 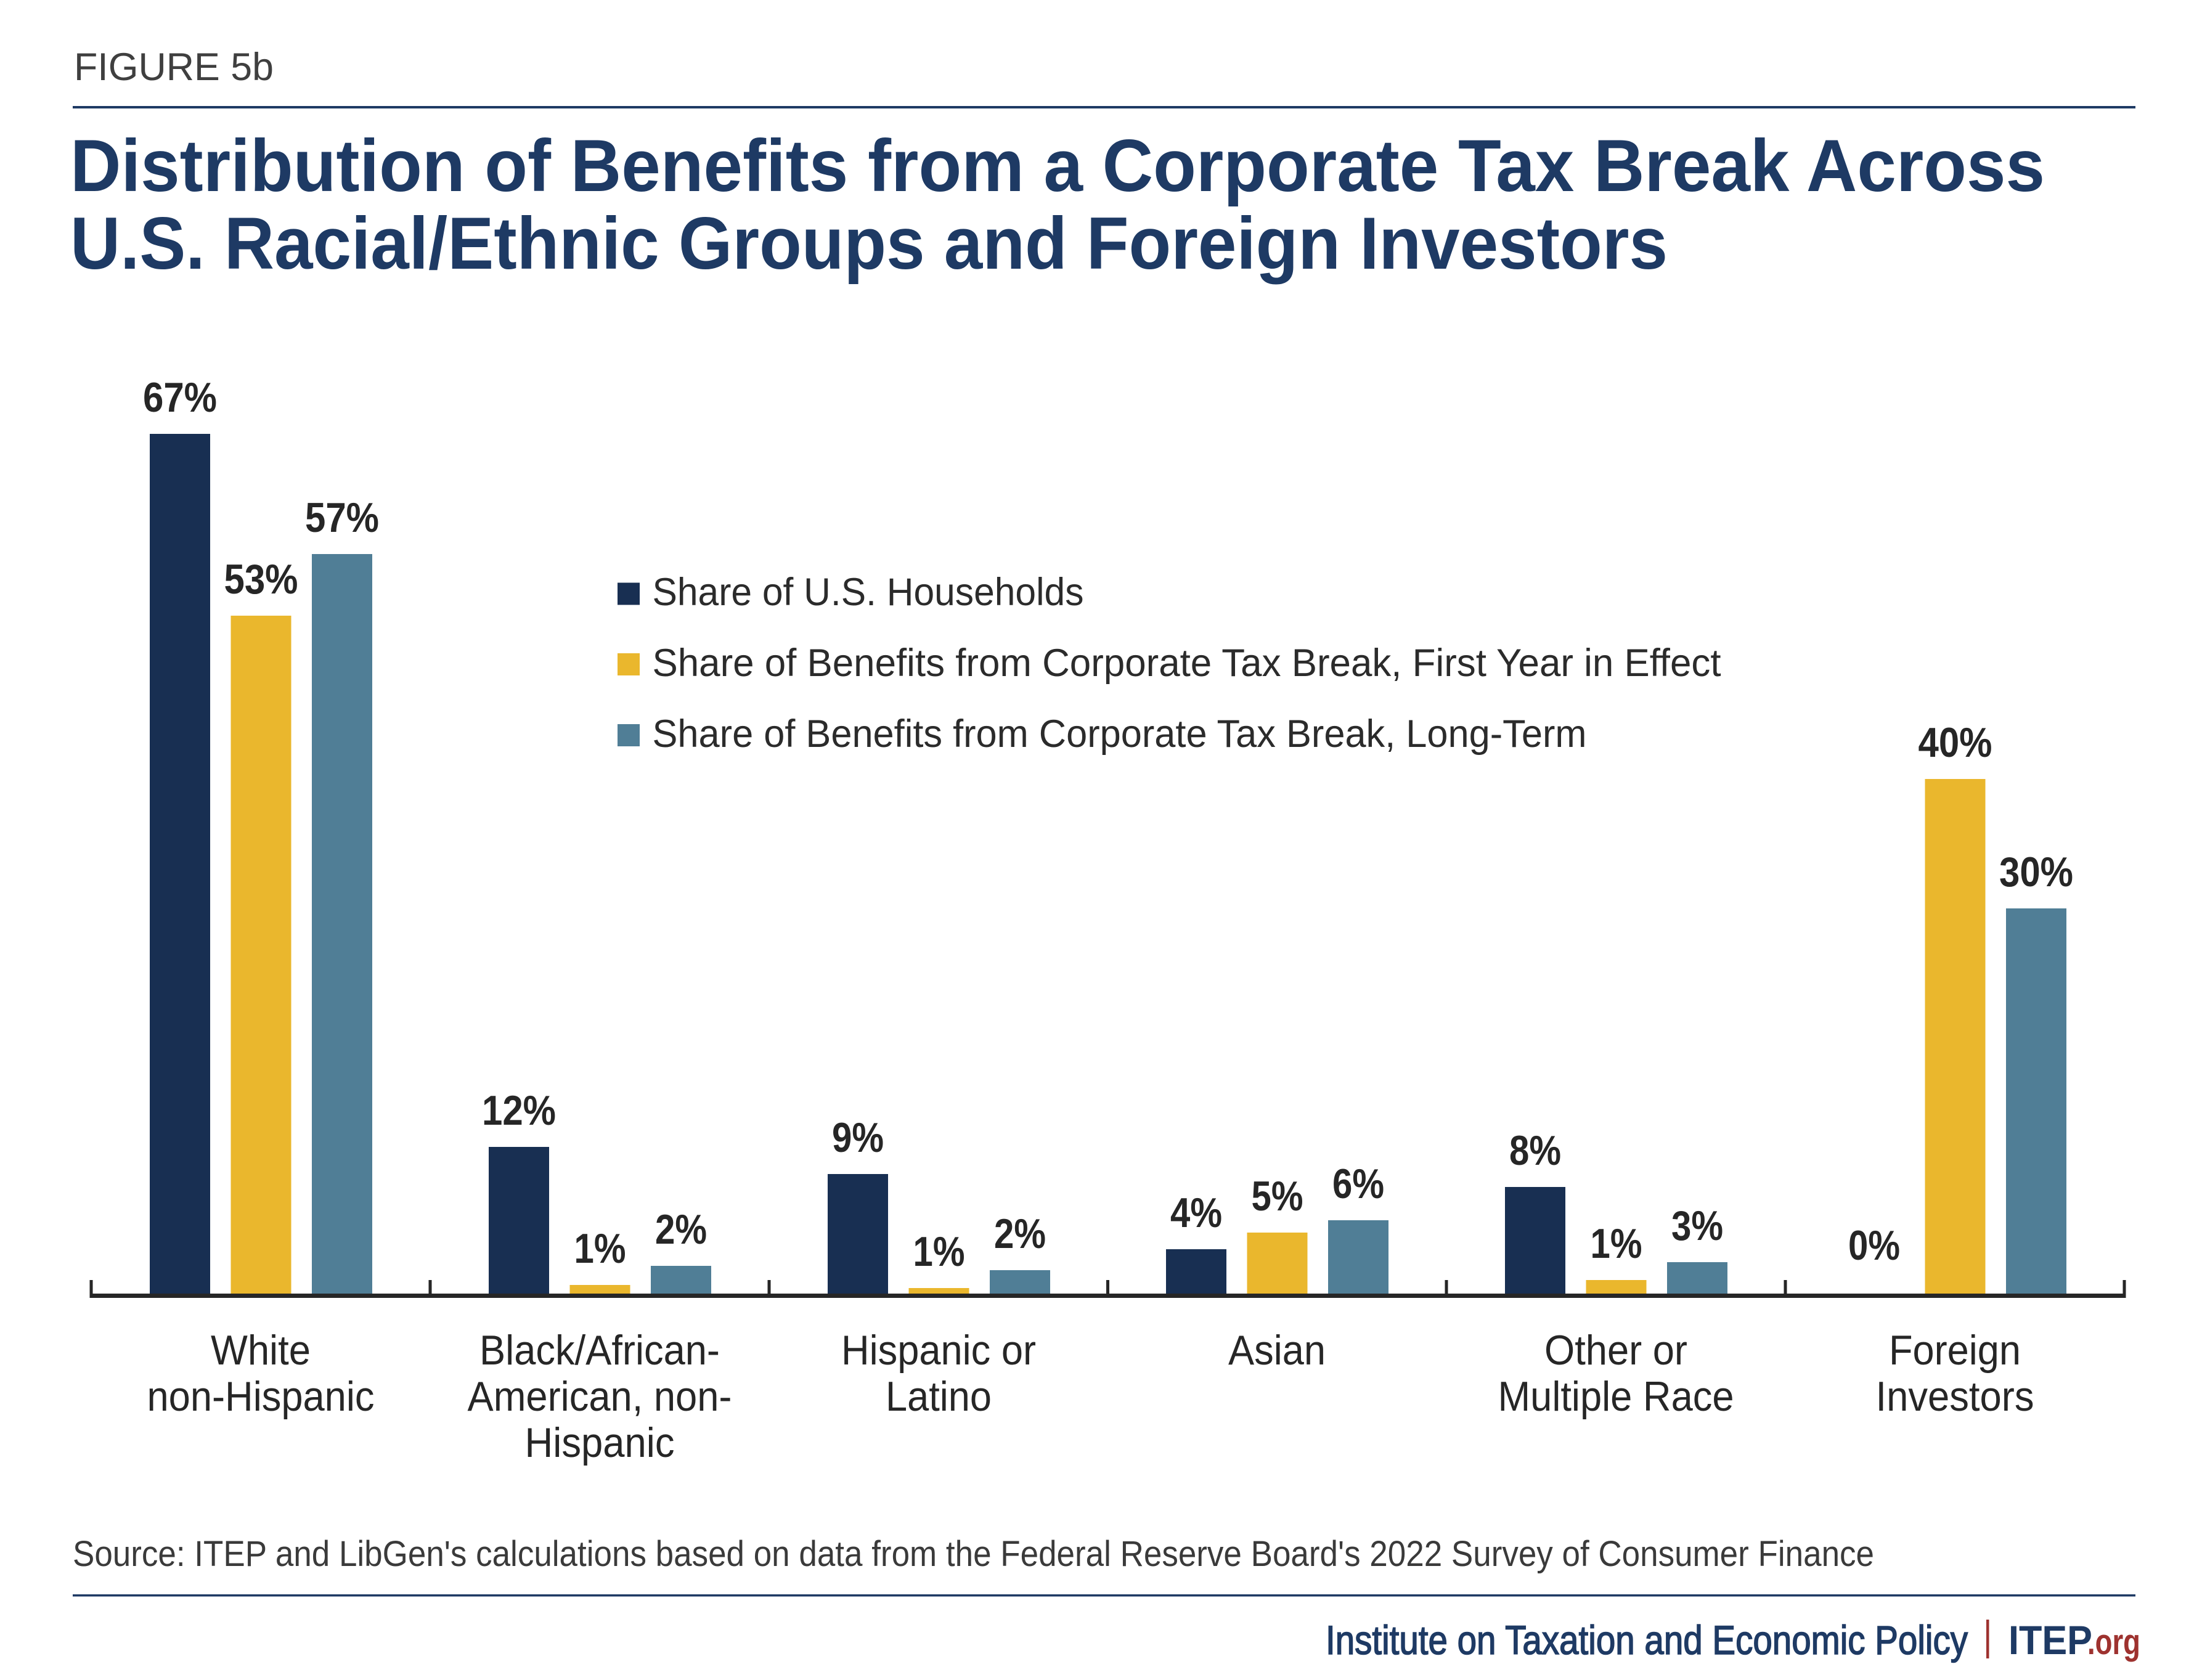 I want to click on svg-text: Other or, so click(x=1615, y=1350).